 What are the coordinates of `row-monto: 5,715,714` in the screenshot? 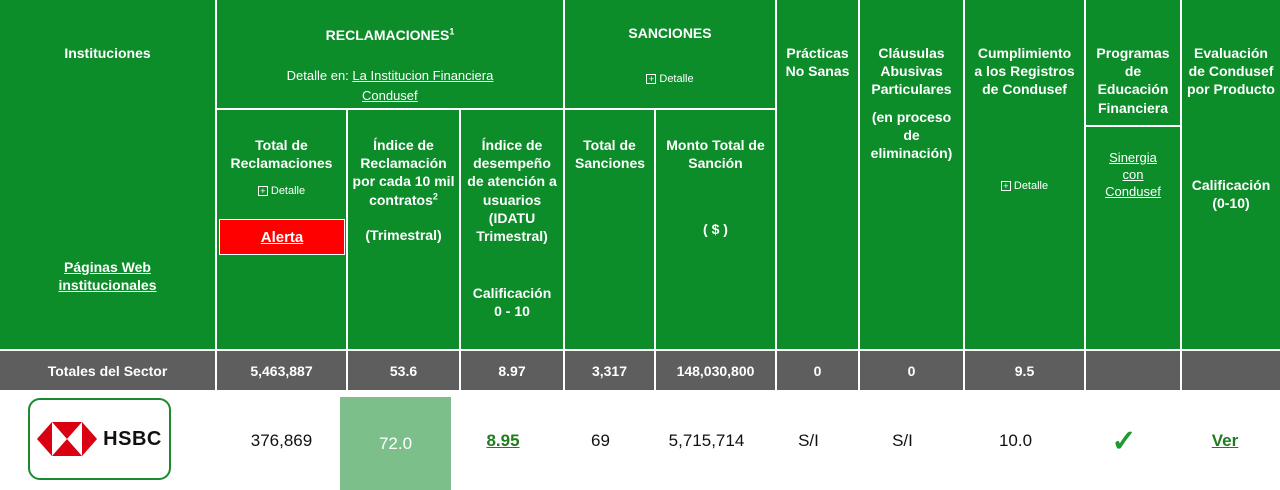 It's located at (706, 441).